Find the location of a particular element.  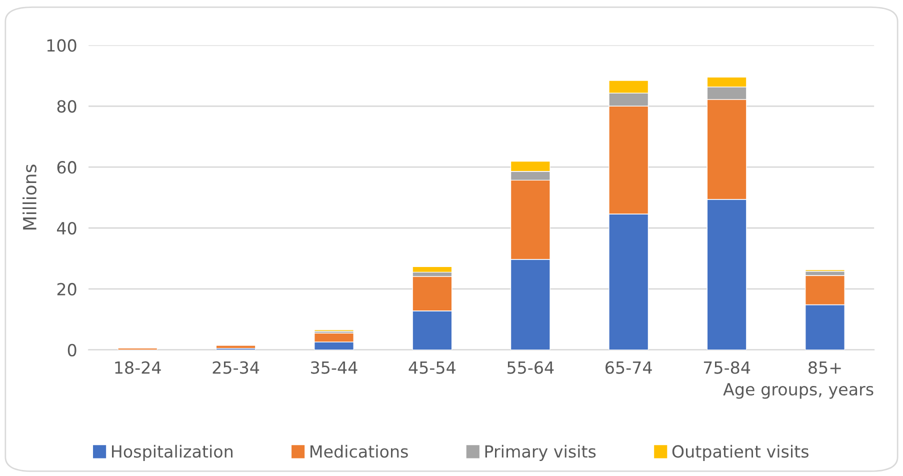

bar is located at coordinates (432, 269).